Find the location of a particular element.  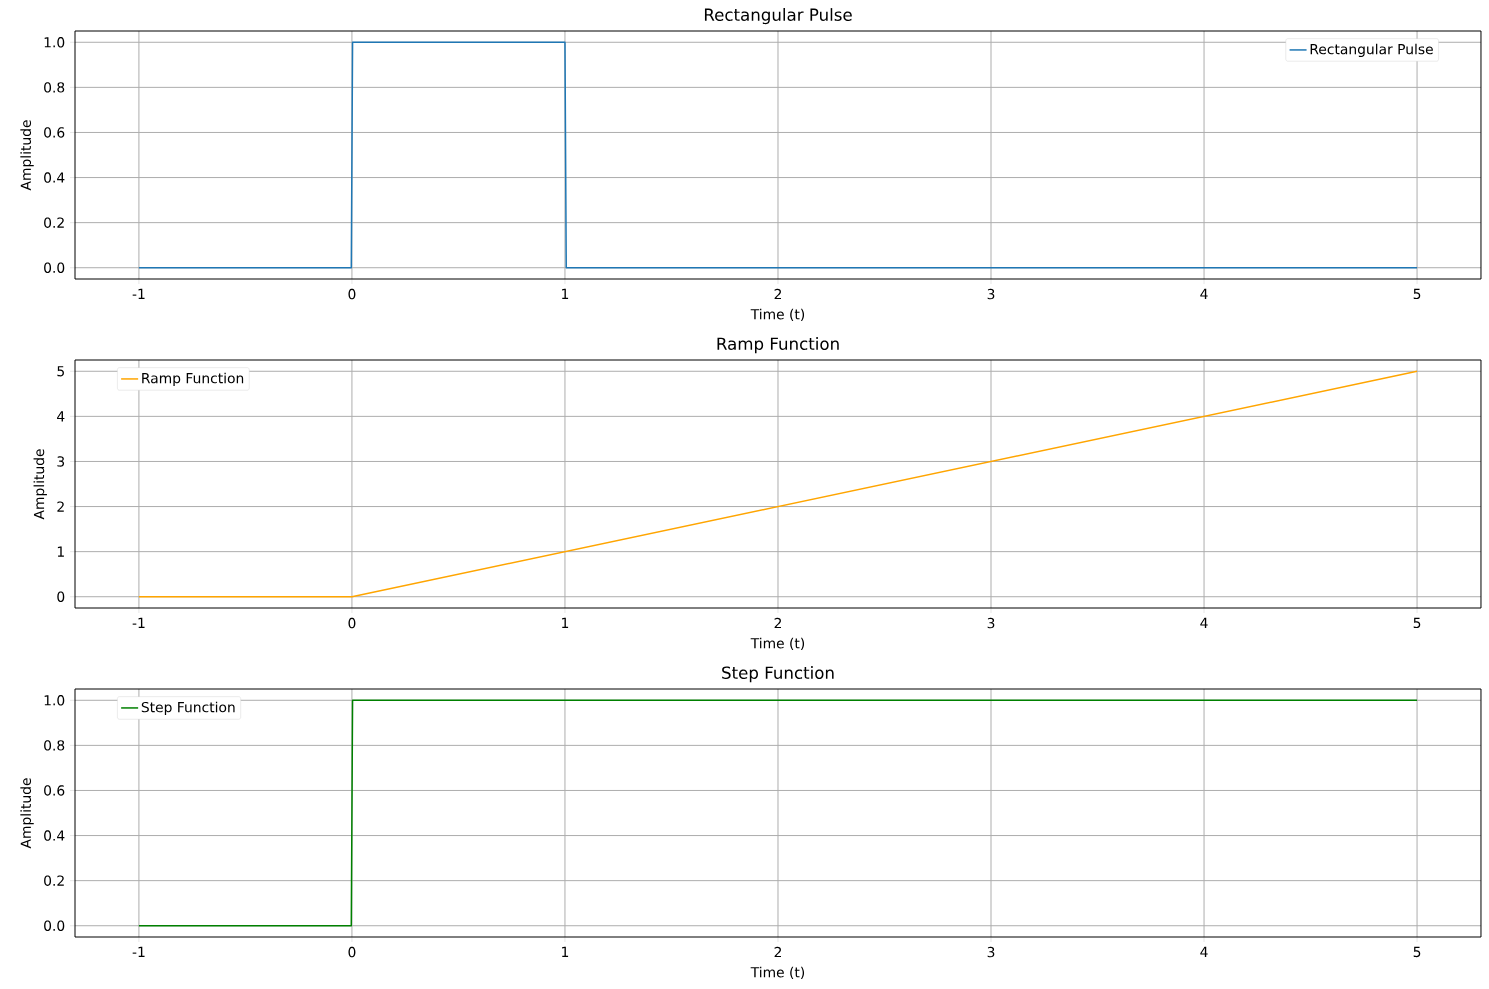

chart-title: Step Function is located at coordinates (778, 674).